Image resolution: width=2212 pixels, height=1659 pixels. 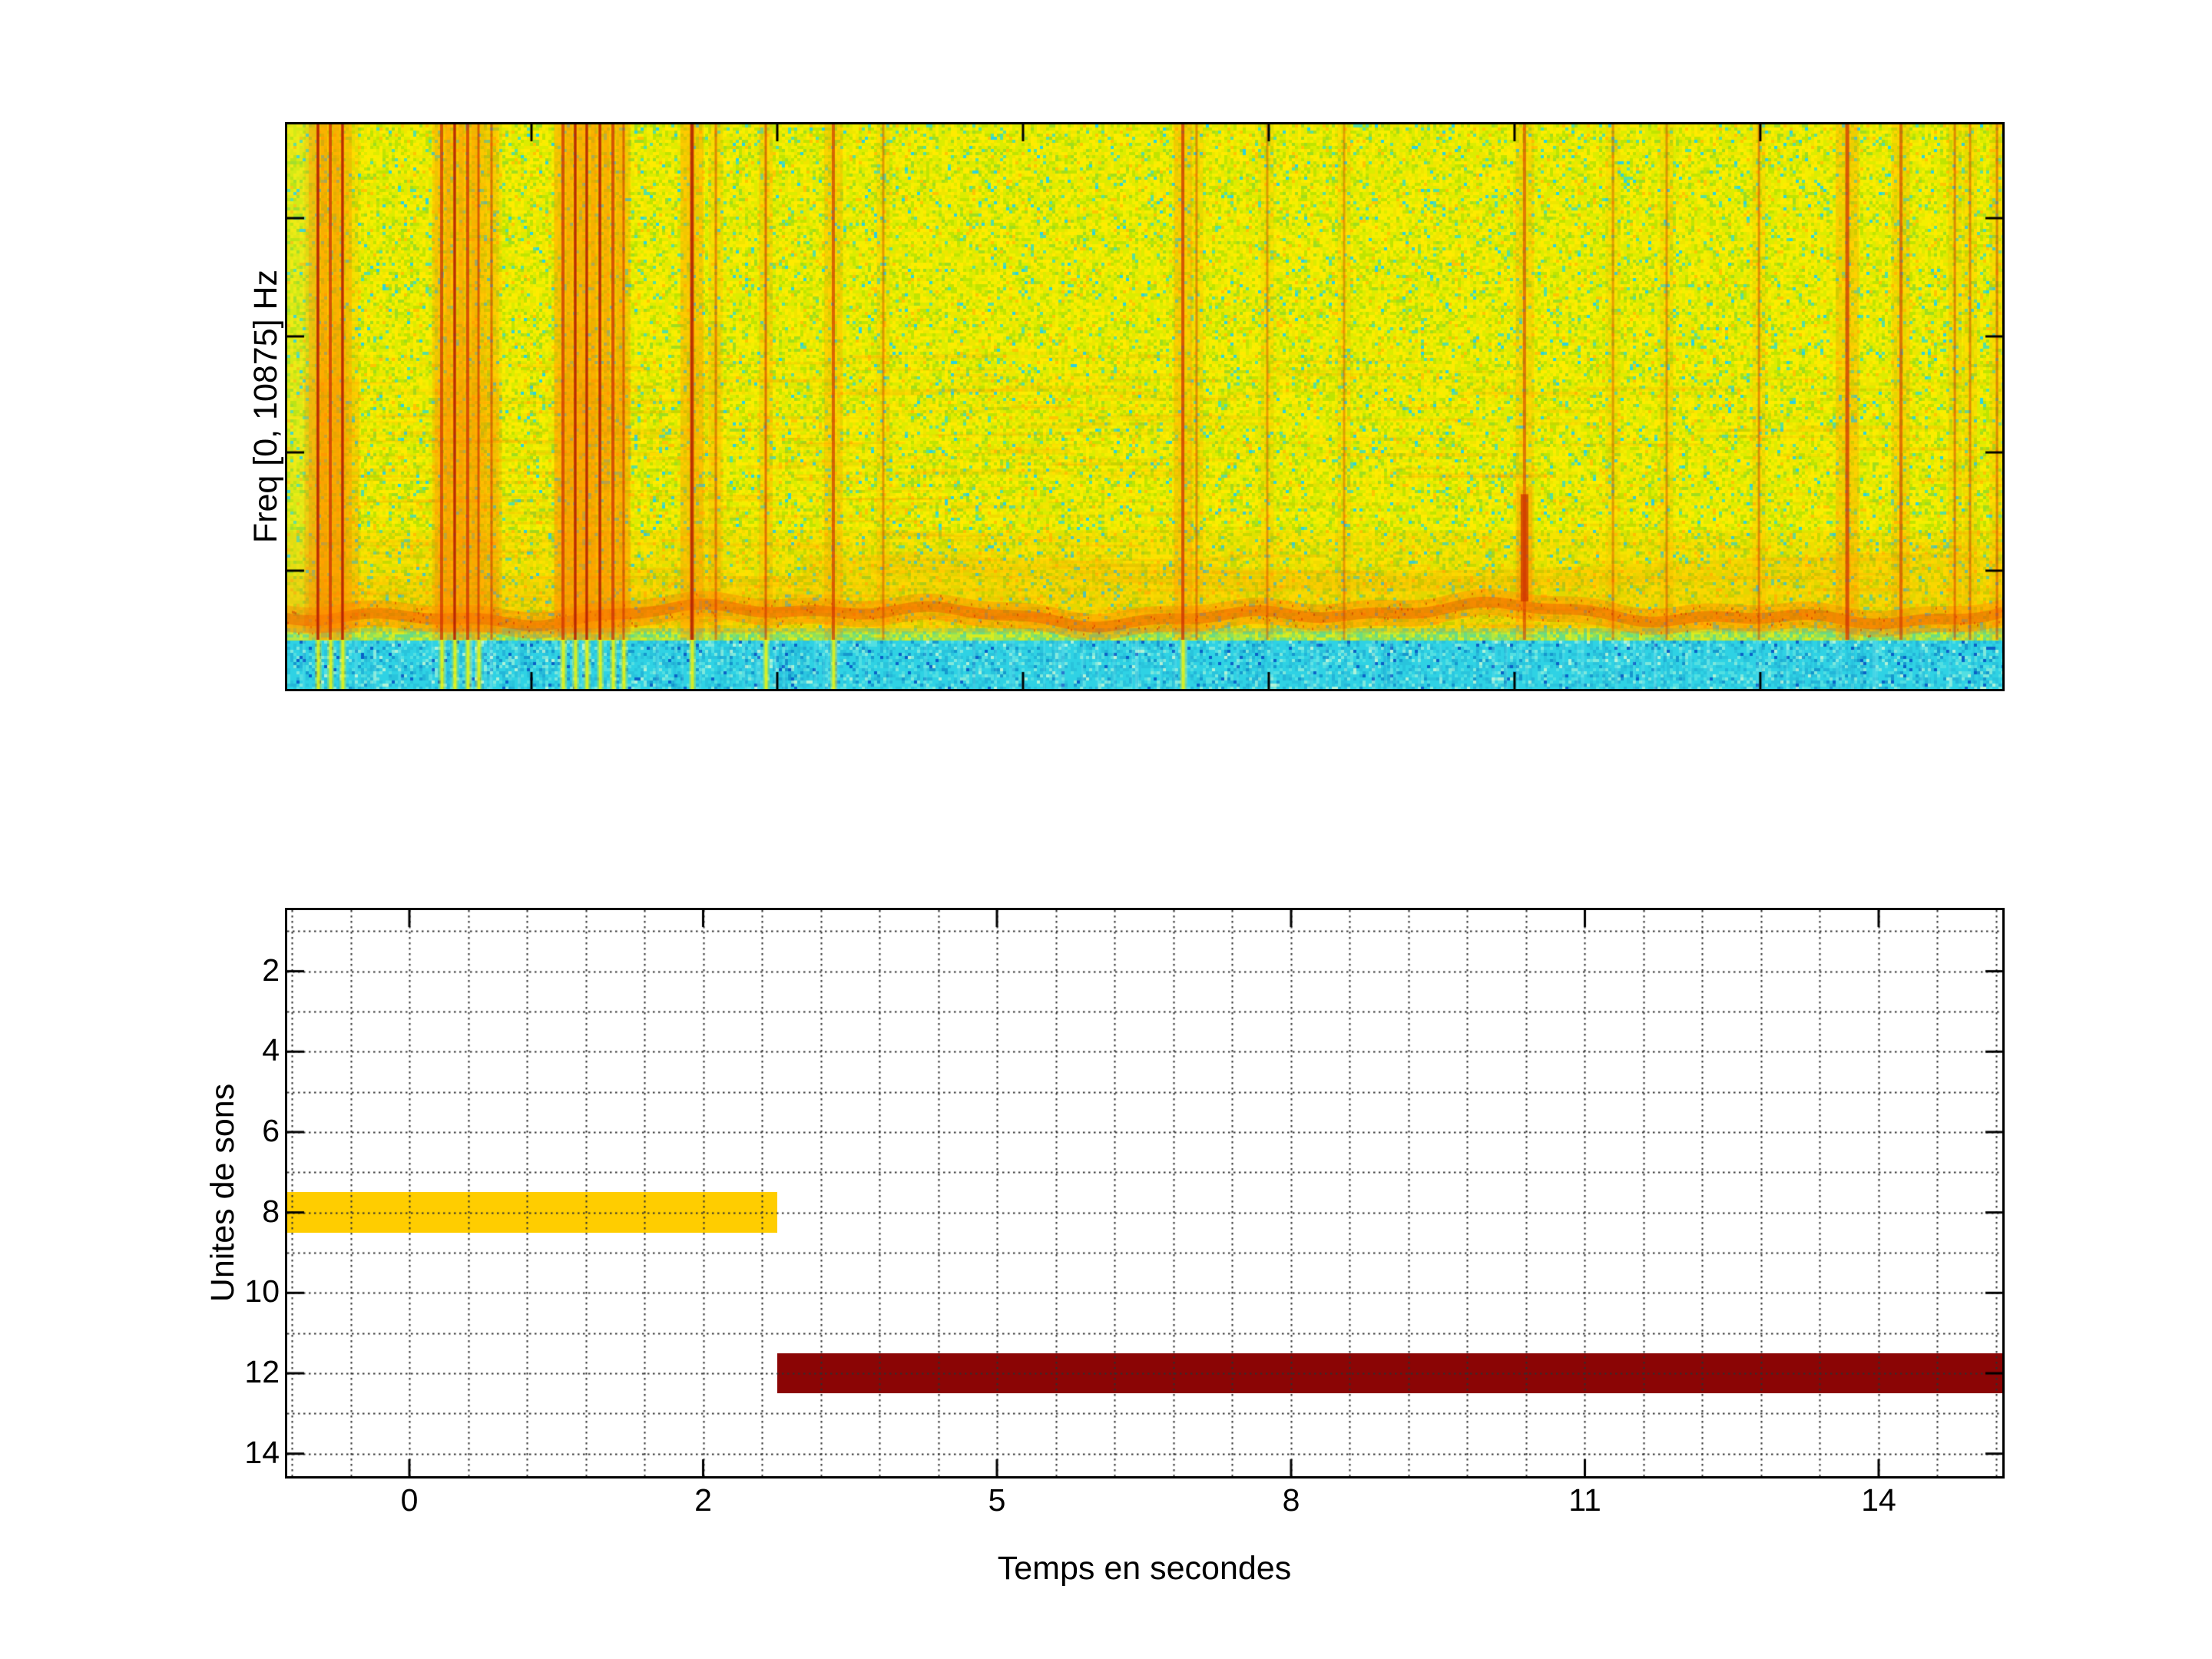 I want to click on y-tick-label-14: 14, so click(x=262, y=1452).